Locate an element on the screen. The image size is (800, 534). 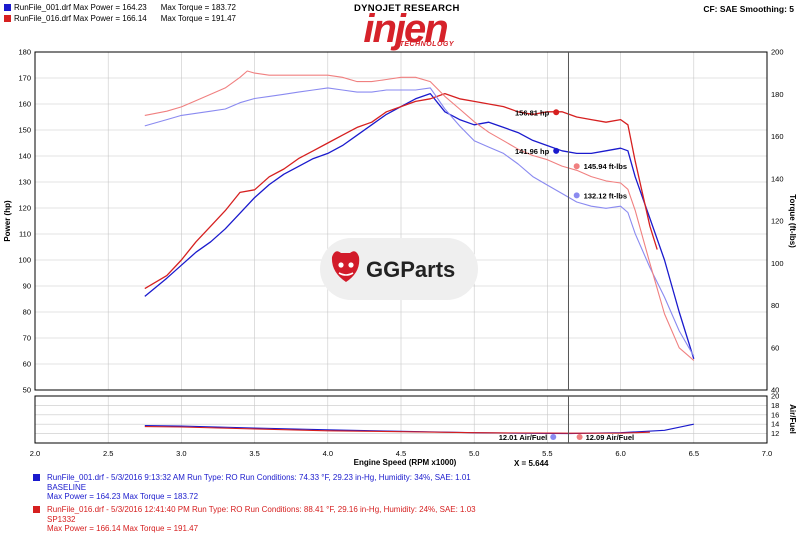
legend-1-line2: BASELINE is located at coordinates (67, 487).